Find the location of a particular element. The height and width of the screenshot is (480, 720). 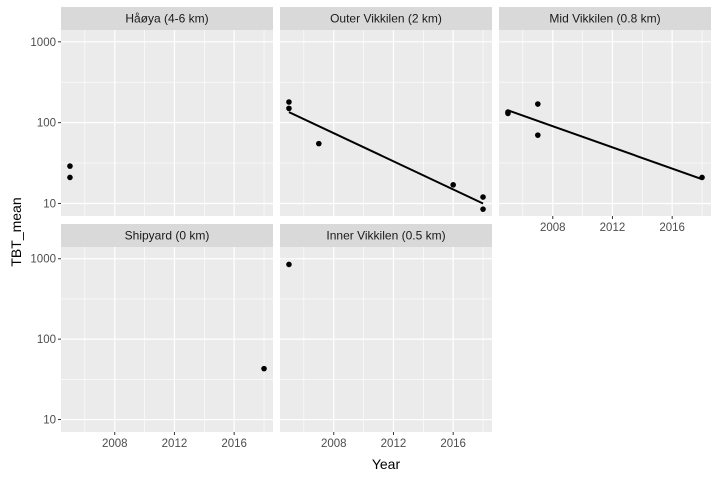

facet-strip-label: Inner Vikkilen (0.5 km) is located at coordinates (385, 236).